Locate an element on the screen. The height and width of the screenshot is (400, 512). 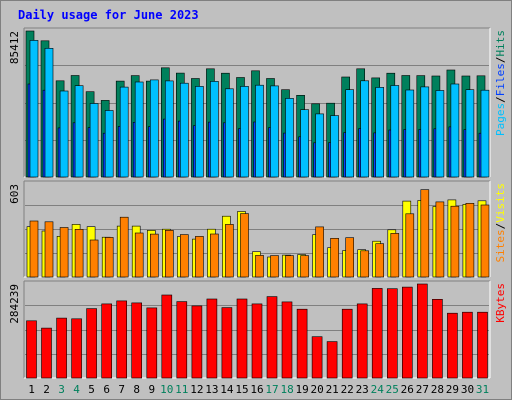
x-label-day-4: 4 is located at coordinates (76, 389).